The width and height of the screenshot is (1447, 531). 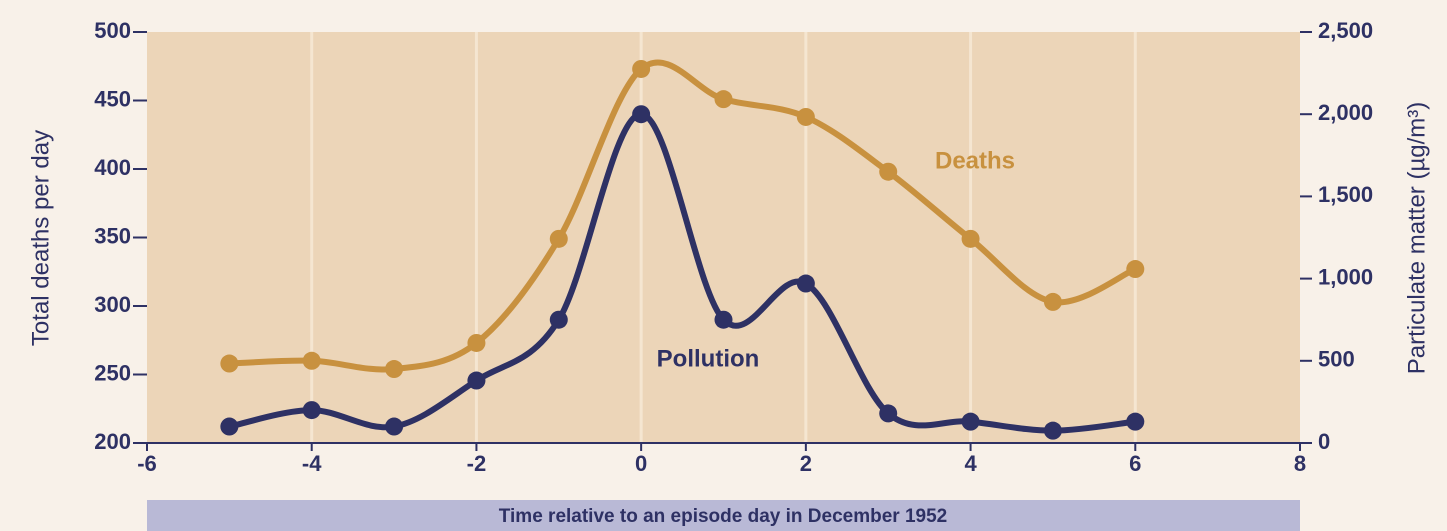 I want to click on y-tick-label: 500, so click(x=112, y=30).